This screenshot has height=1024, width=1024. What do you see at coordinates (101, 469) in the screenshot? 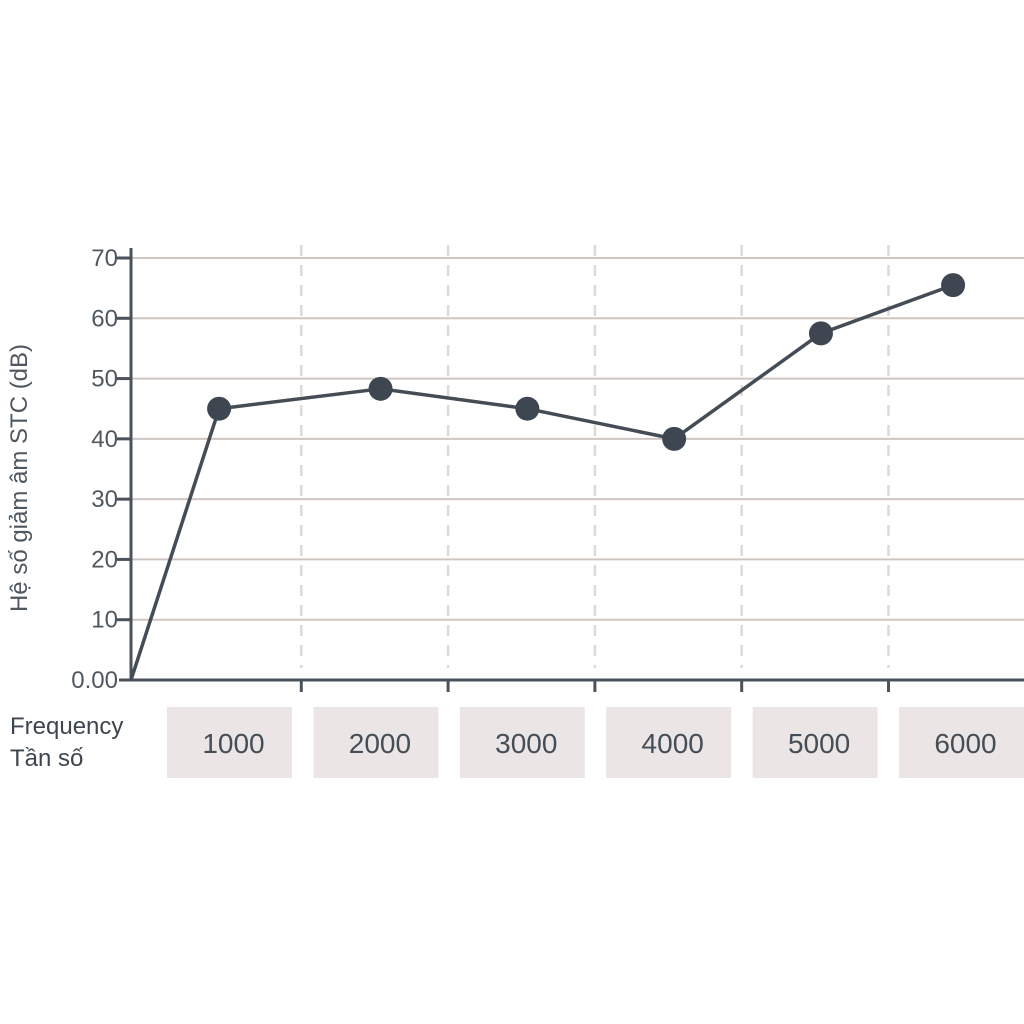
I see `y-axis-ticks: 0.00 10 20 30 40 50 60 70` at bounding box center [101, 469].